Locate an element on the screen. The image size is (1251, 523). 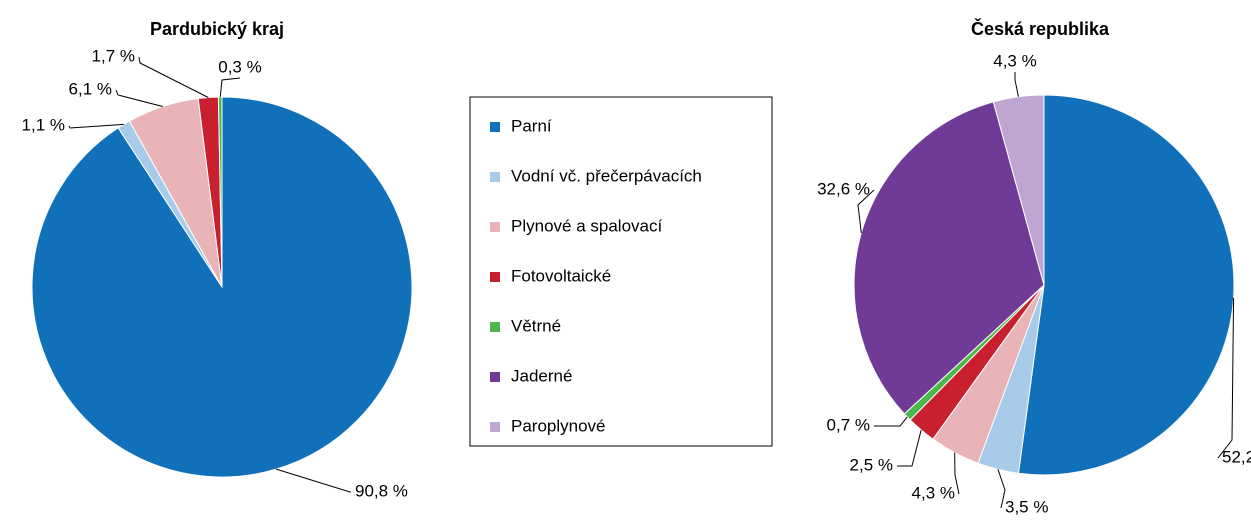
data-label: 0,3 % is located at coordinates (239, 66).